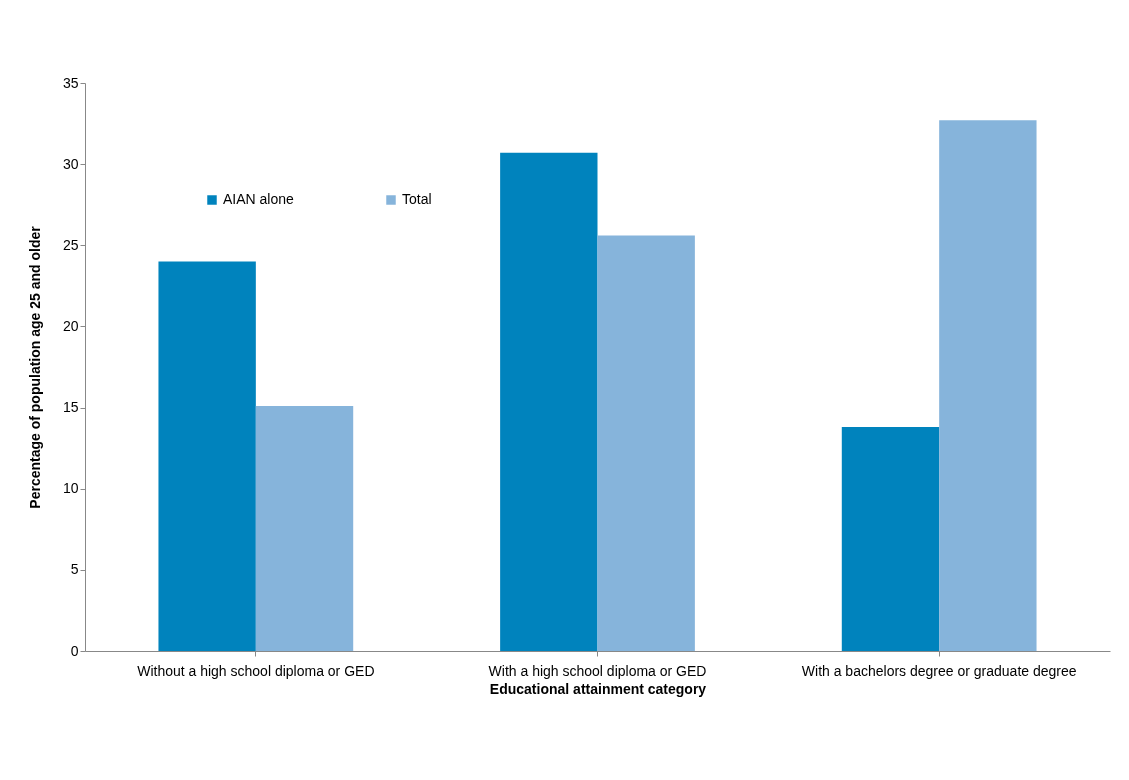  Describe the element at coordinates (70, 82) in the screenshot. I see `y-tick-label: 35` at that location.